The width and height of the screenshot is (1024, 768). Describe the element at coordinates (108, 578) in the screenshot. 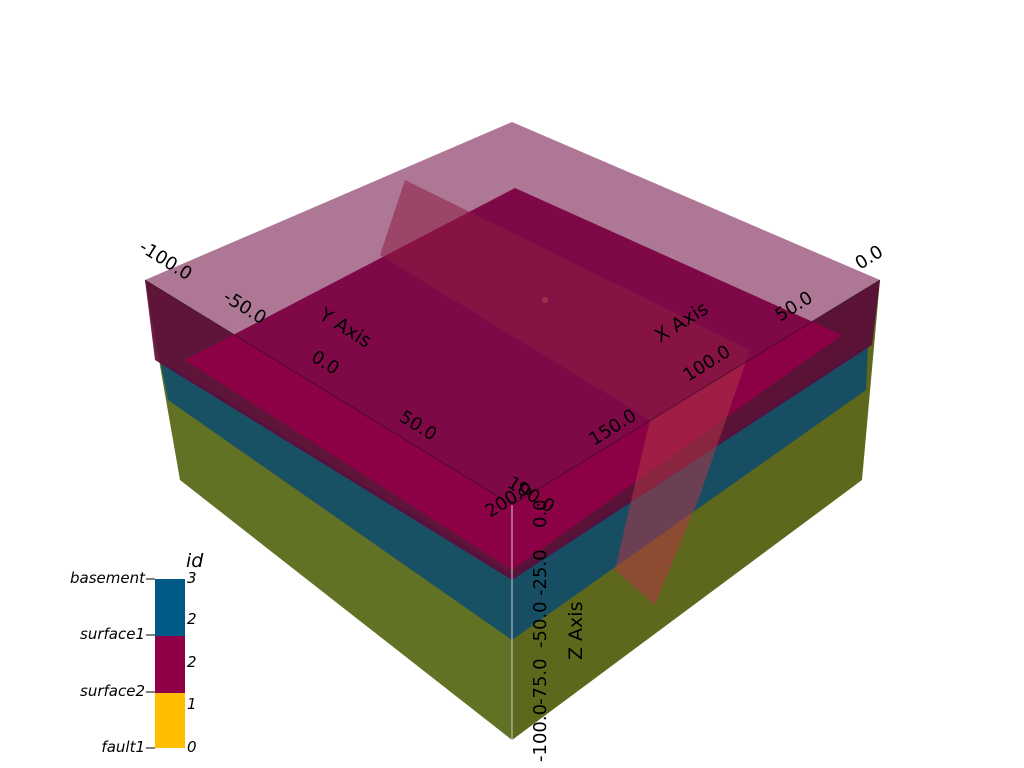

I see `legend-item-basement: basement` at that location.